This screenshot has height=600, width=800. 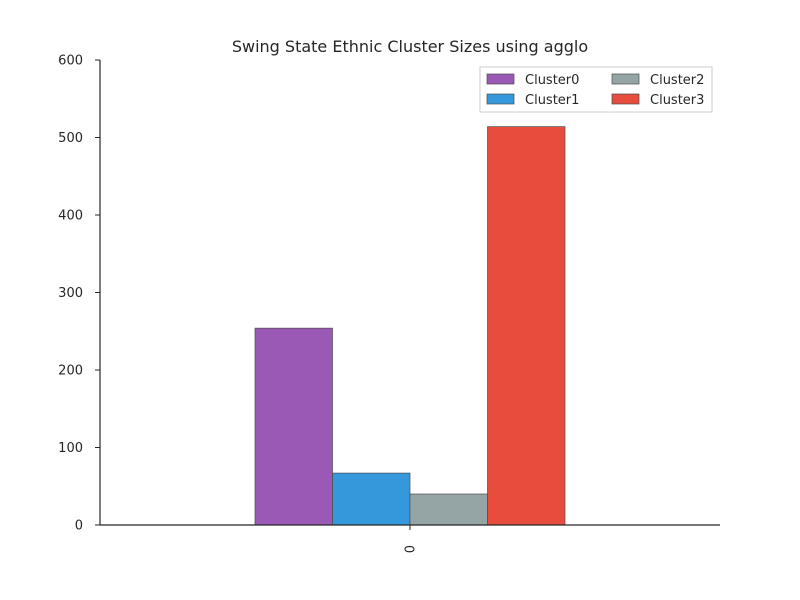 What do you see at coordinates (625, 99) in the screenshot?
I see `legend-swatch-cluster3` at bounding box center [625, 99].